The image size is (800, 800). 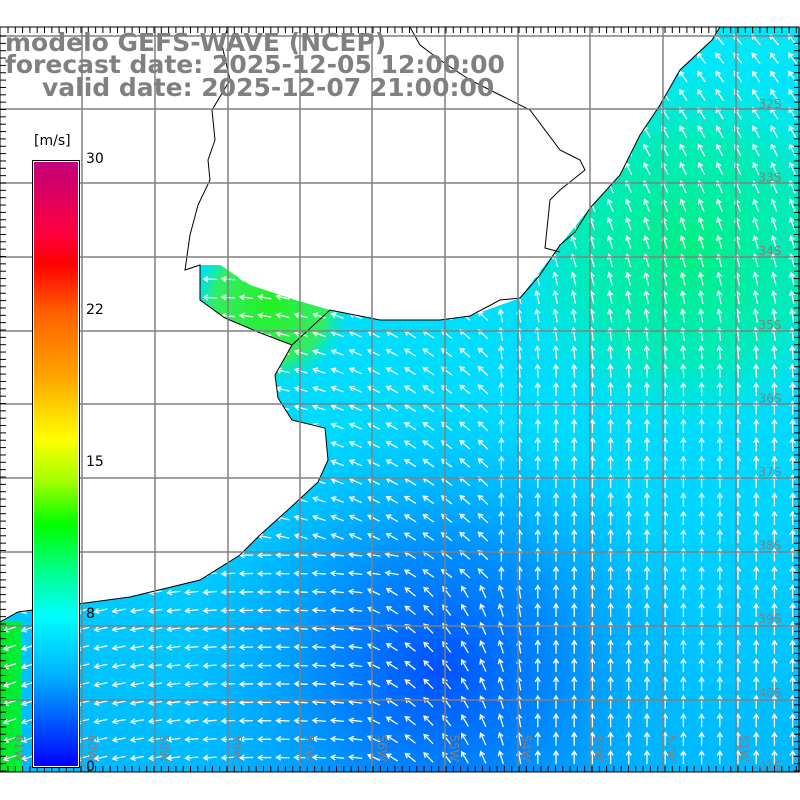 What do you see at coordinates (90, 767) in the screenshot?
I see `colorbar-label: 0` at bounding box center [90, 767].